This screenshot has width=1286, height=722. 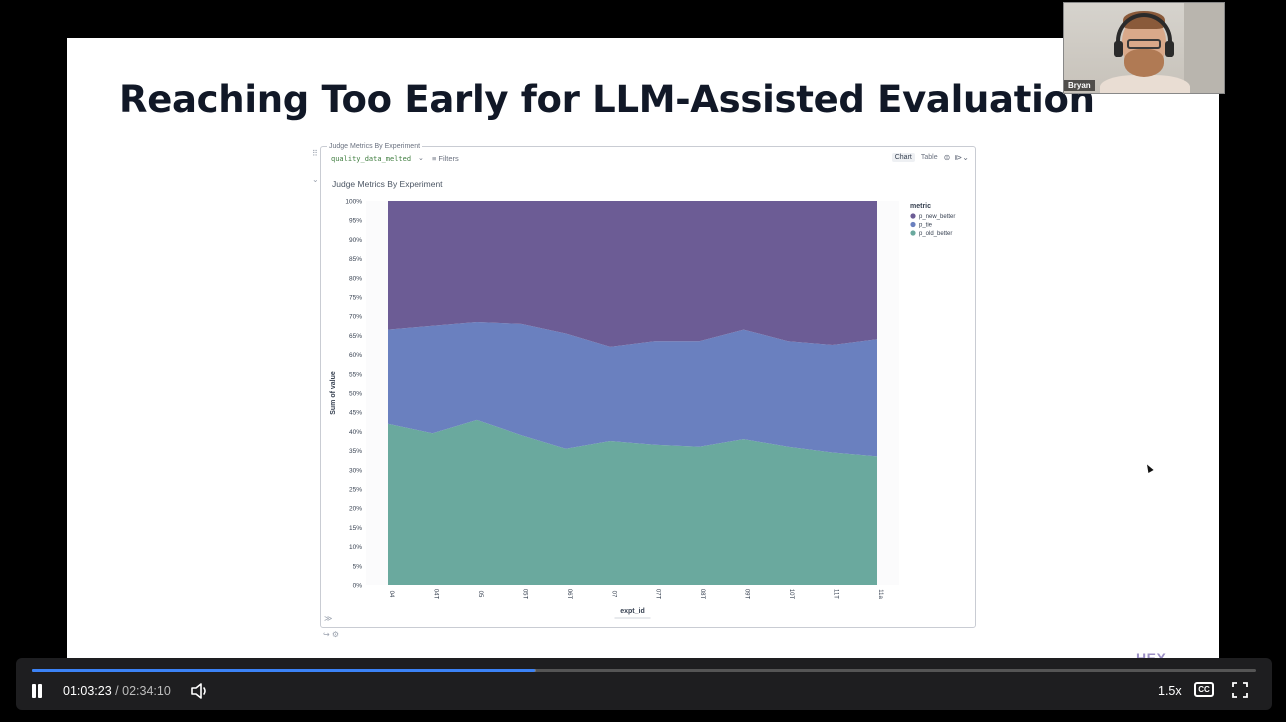 I want to click on cam-background, so click(x=1204, y=48).